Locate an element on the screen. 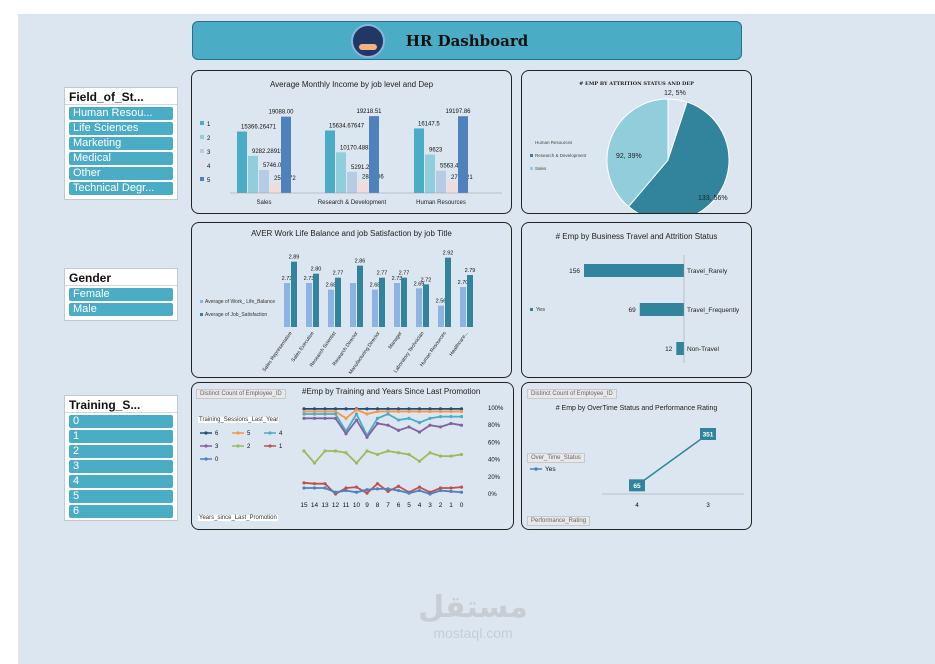 Image resolution: width=935 pixels, height=664 pixels. income-bar-label: 19088.00 is located at coordinates (281, 113).